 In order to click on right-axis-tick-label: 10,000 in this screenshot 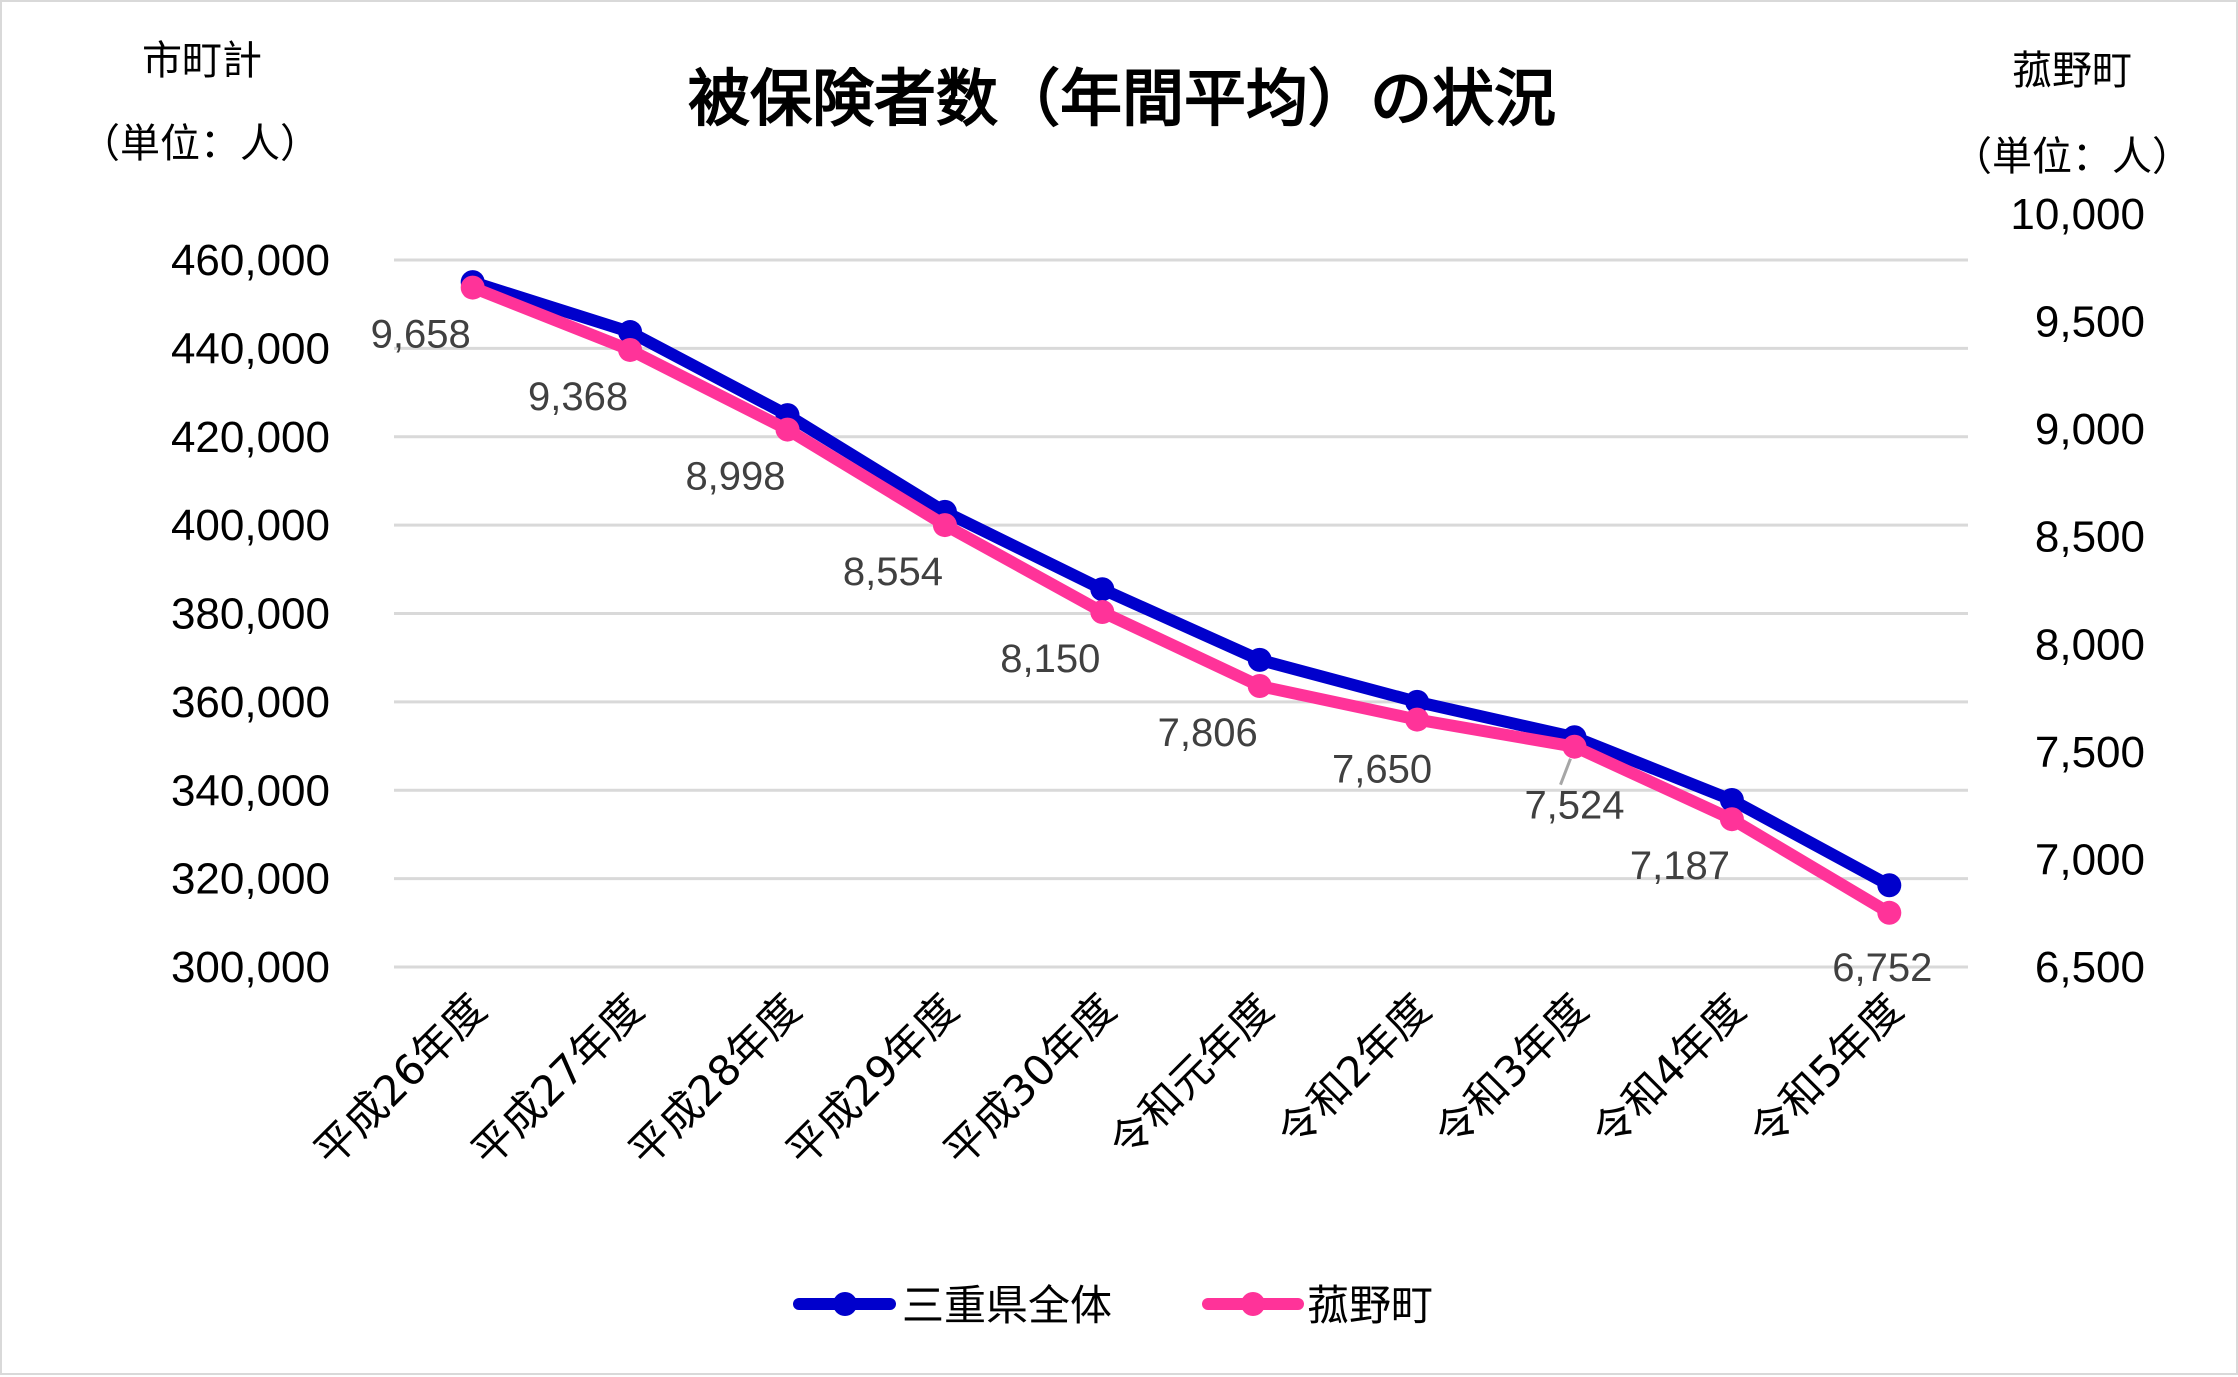, I will do `click(2077, 214)`.